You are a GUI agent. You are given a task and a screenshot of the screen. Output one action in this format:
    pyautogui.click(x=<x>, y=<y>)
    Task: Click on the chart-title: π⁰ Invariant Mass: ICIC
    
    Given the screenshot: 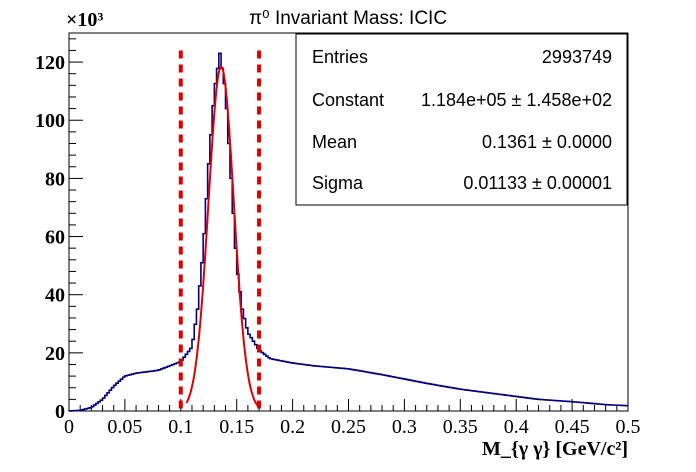 What is the action you would take?
    pyautogui.click(x=348, y=18)
    